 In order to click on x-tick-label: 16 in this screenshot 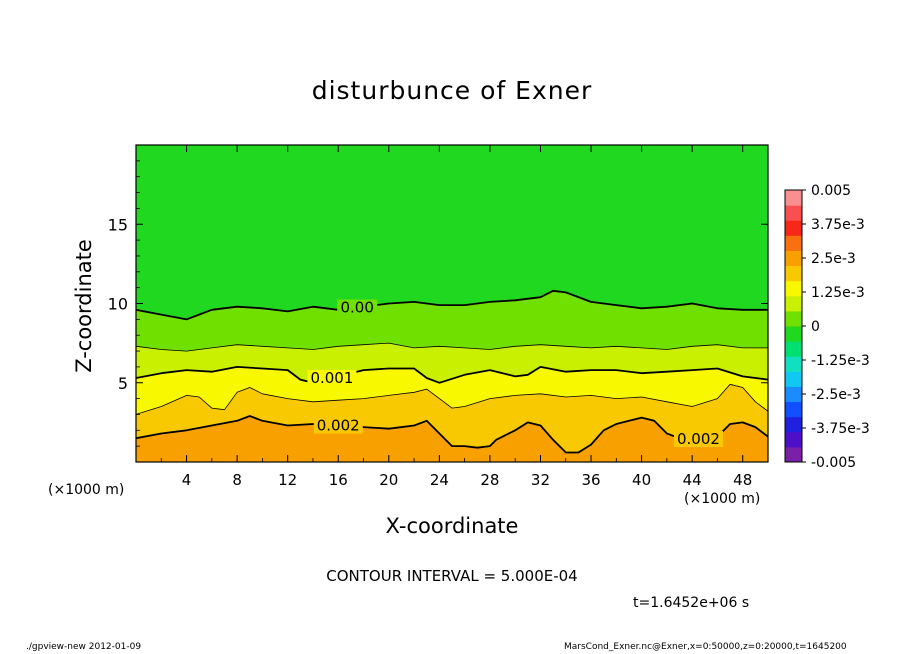, I will do `click(338, 480)`.